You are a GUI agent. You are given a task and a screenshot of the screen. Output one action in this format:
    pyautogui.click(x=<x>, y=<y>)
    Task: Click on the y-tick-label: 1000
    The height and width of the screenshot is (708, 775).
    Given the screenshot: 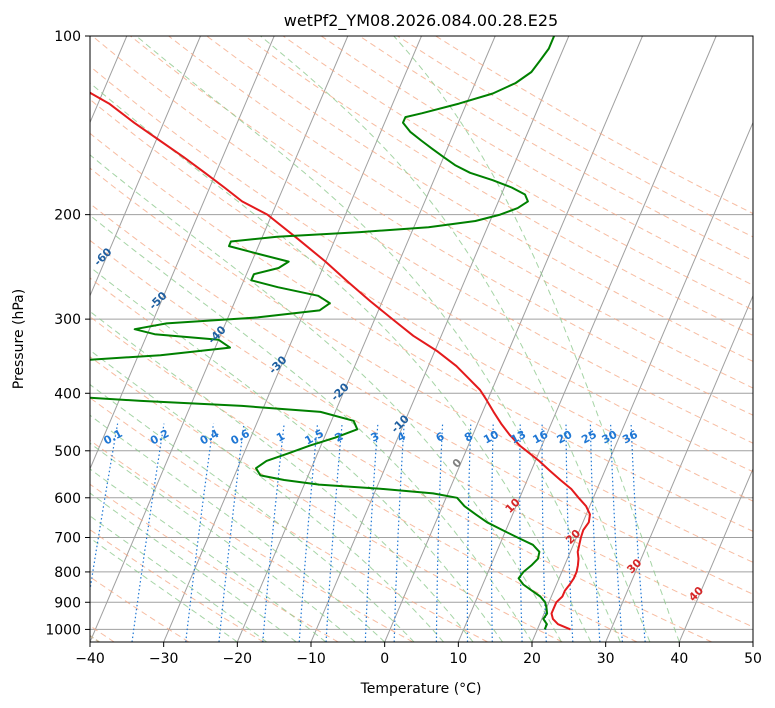 What is the action you would take?
    pyautogui.click(x=63, y=630)
    